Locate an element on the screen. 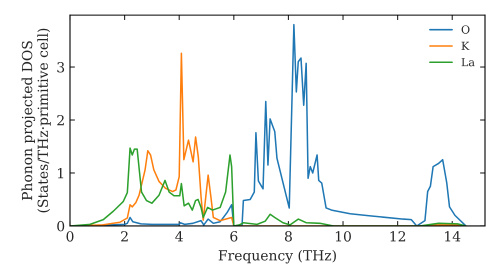  x-tick-label: 2 is located at coordinates (124, 236).